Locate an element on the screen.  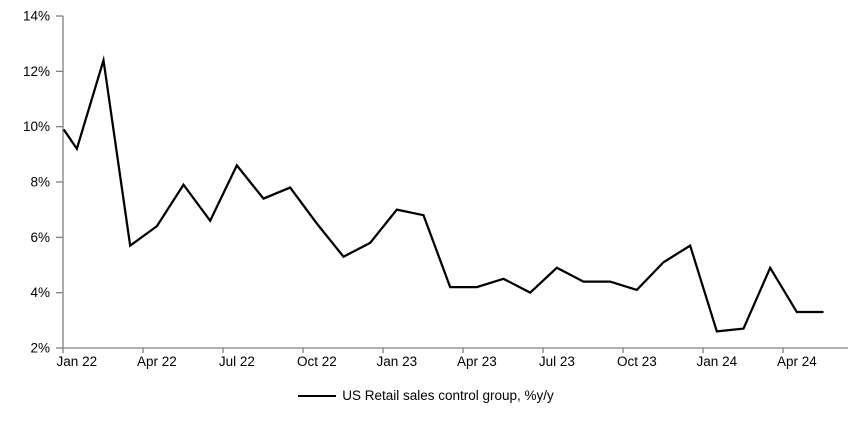
y-tick-label: 14% is located at coordinates (36, 16).